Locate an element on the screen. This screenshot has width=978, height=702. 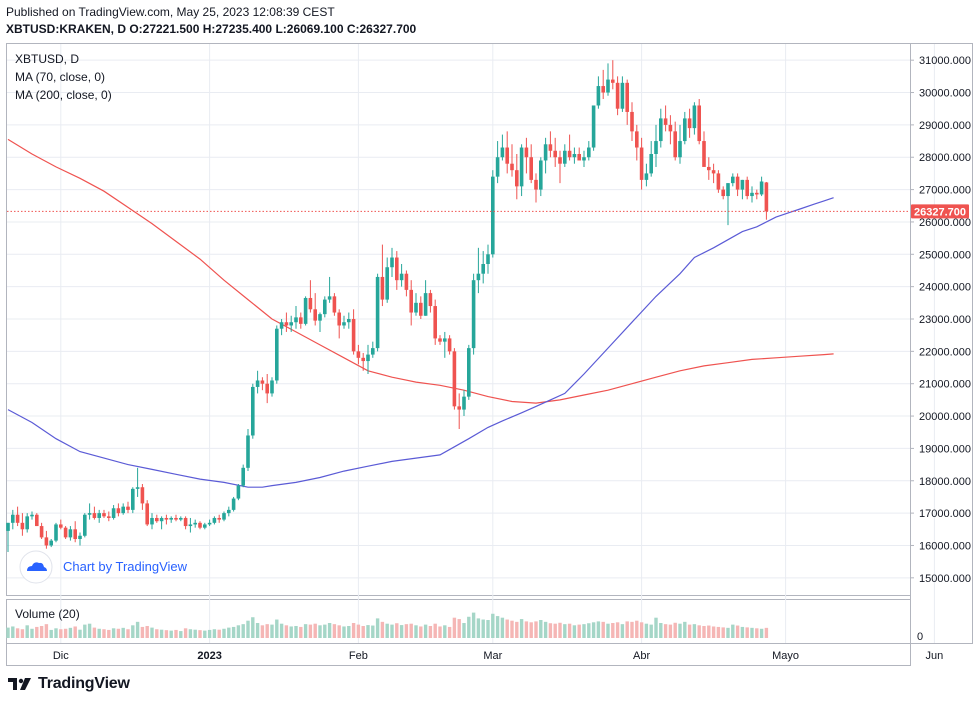
time-axis: Dic 2023 Feb Mar Abr Mayo Jun is located at coordinates (498, 656).